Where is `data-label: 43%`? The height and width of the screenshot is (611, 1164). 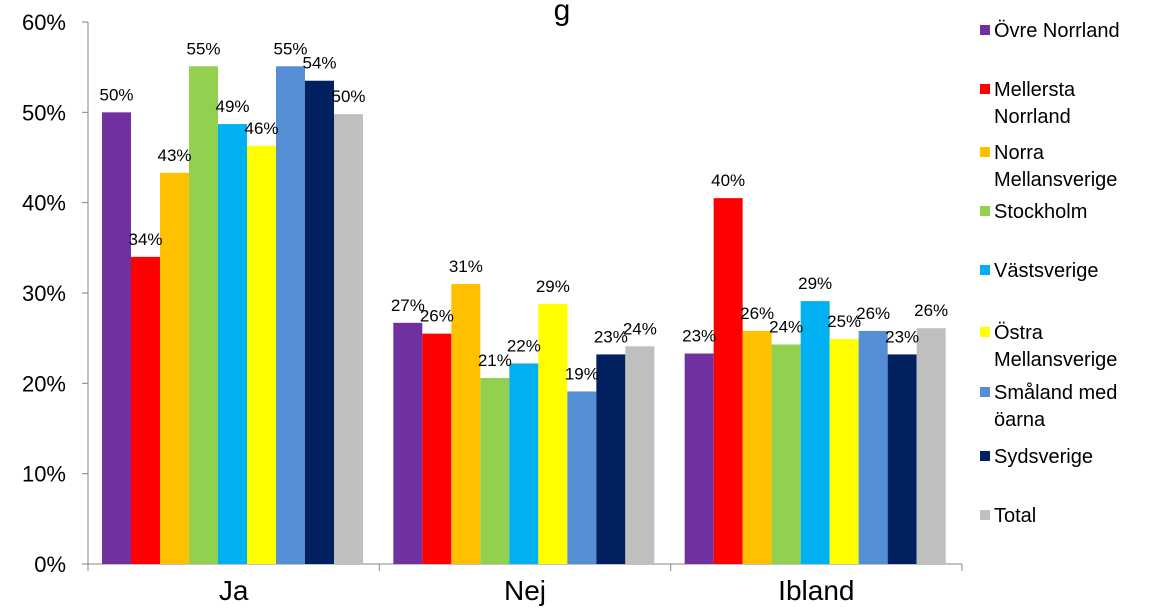 data-label: 43% is located at coordinates (174, 155).